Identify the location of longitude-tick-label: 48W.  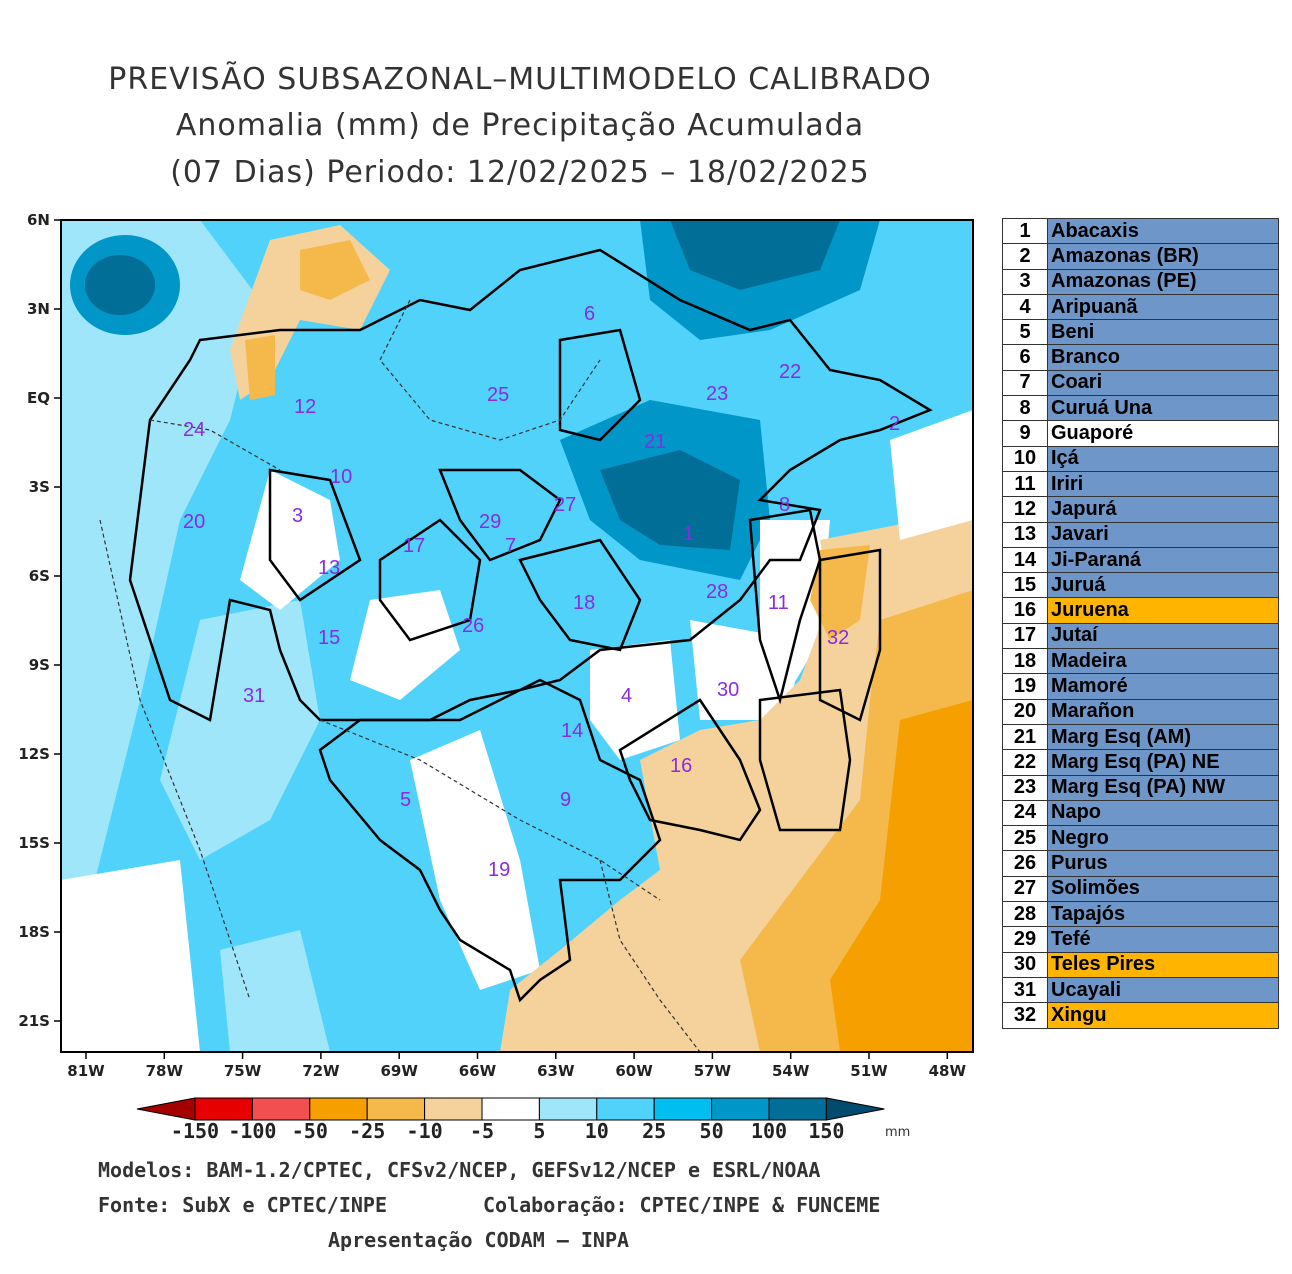
(948, 1071).